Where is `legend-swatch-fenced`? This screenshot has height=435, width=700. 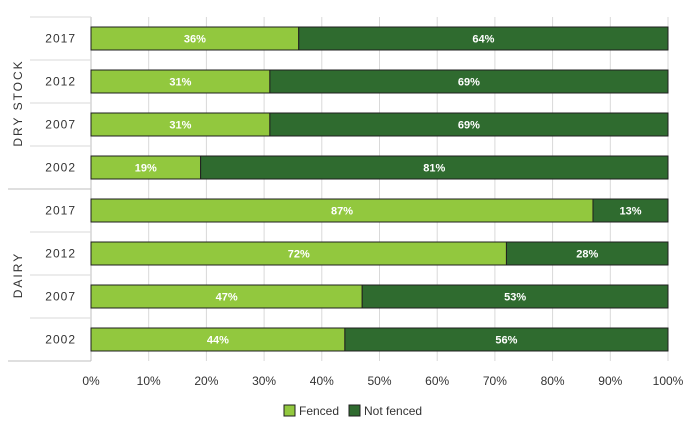 legend-swatch-fenced is located at coordinates (289, 410).